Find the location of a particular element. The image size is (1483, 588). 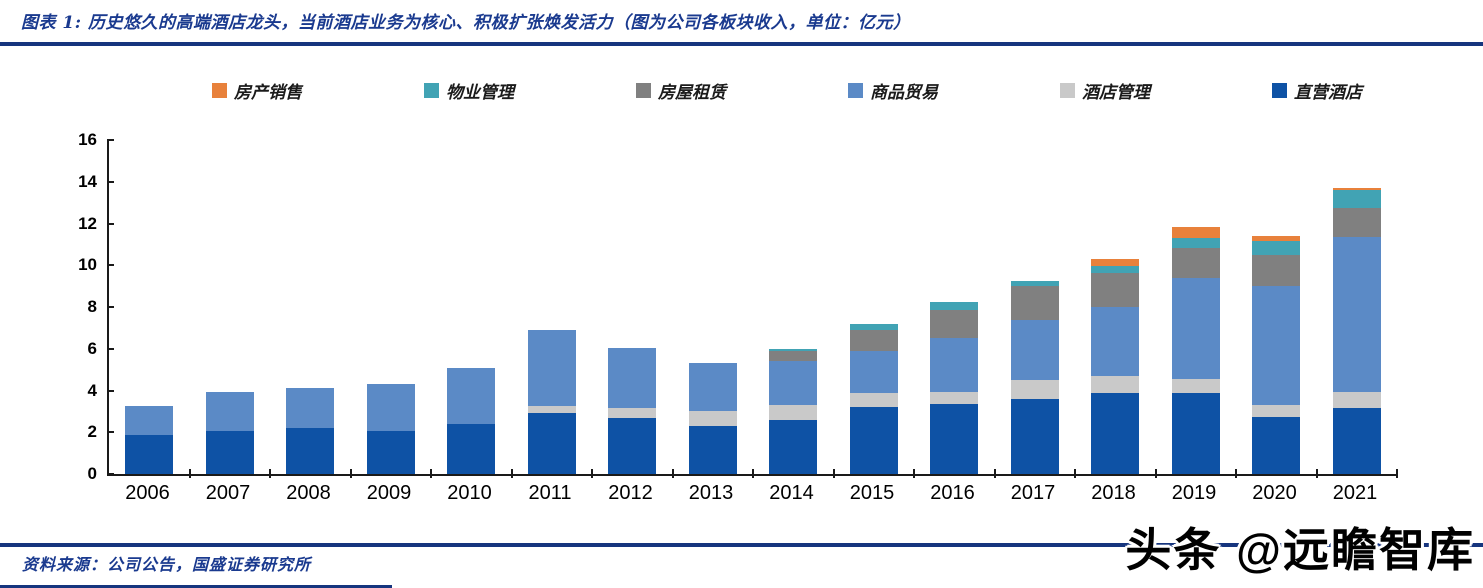

bar-column-2018 is located at coordinates (1115, 366).